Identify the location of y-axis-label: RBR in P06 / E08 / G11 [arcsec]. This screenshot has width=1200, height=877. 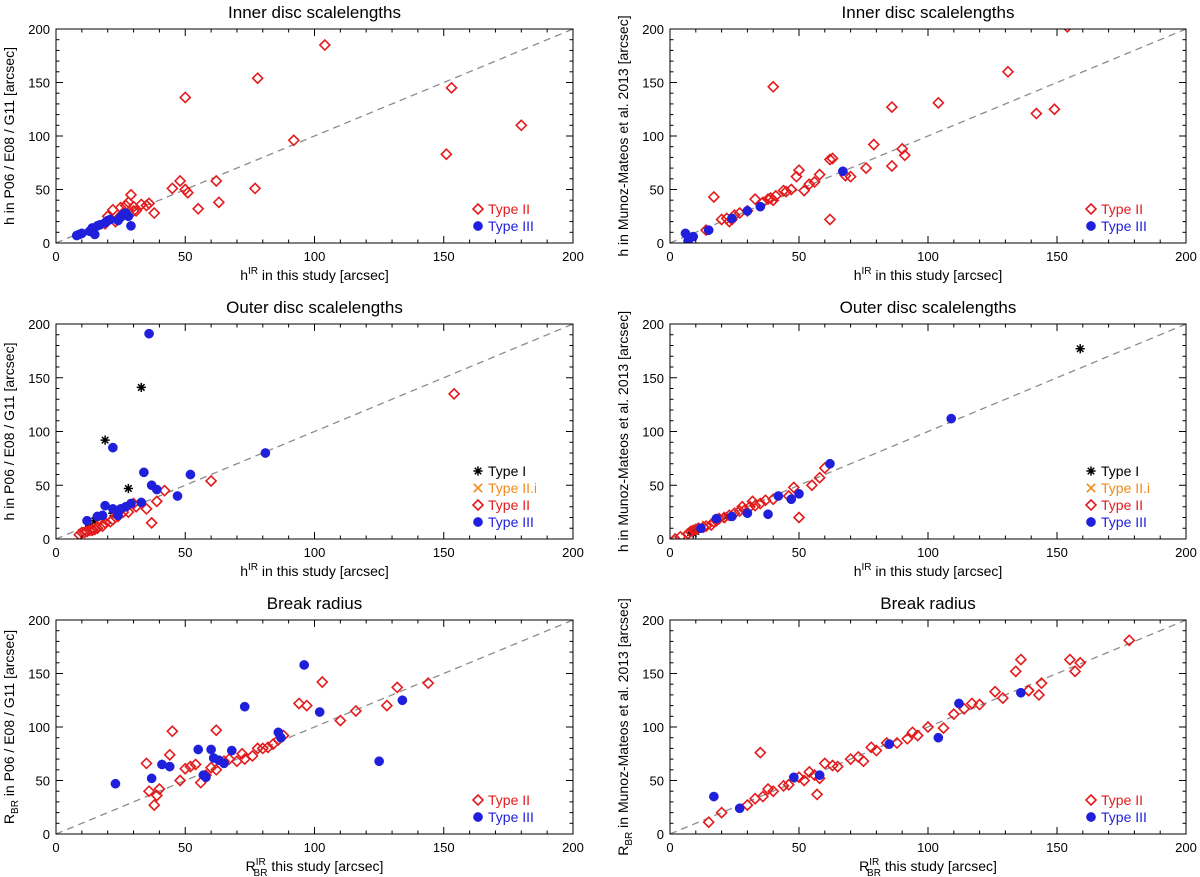
(11, 727).